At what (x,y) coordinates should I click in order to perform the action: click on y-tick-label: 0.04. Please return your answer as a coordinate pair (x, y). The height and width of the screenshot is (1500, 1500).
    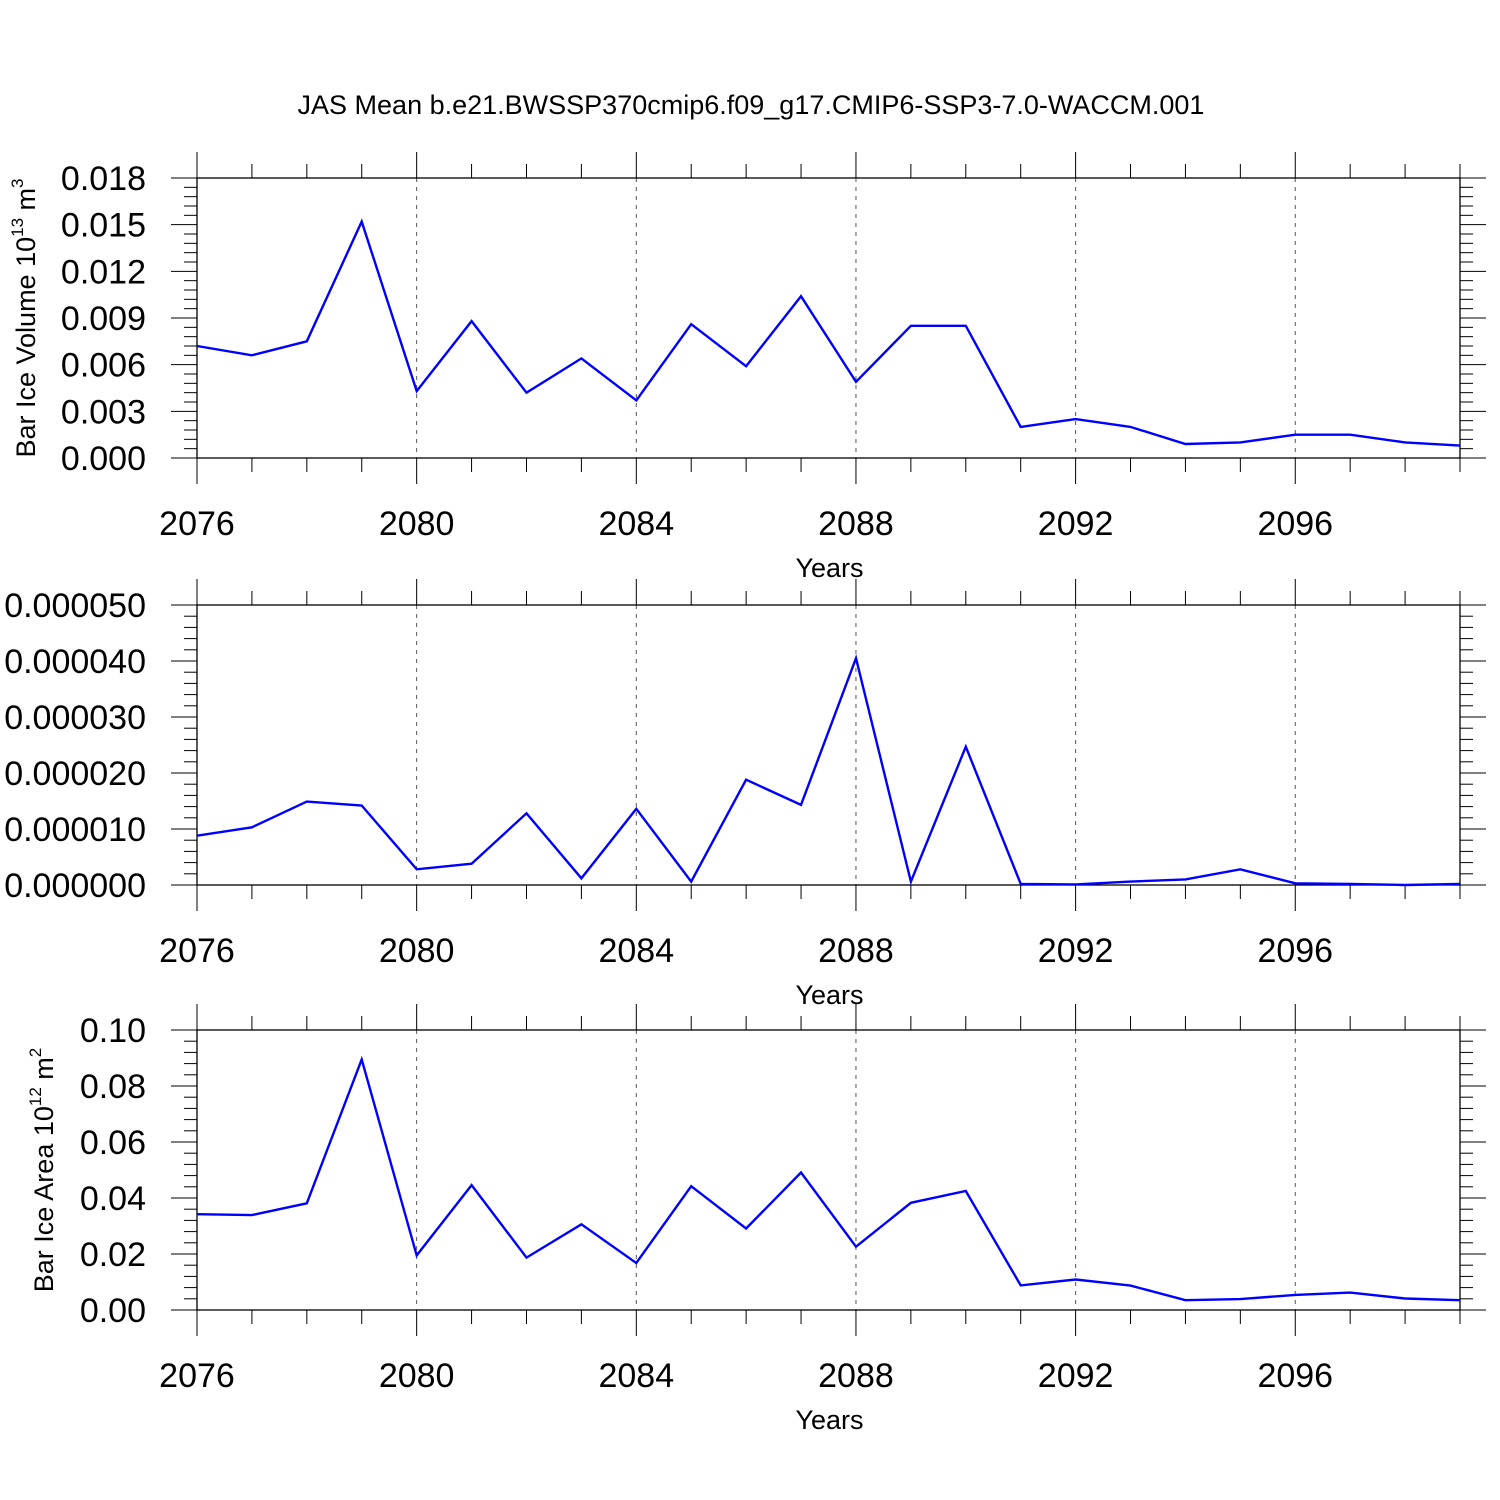
    Looking at the image, I should click on (113, 1199).